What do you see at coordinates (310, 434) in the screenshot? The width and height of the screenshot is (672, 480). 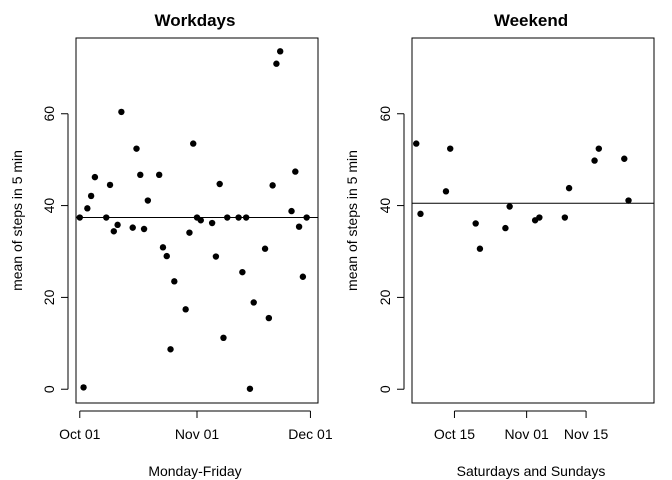 I see `x-tick-label: Dec 01` at bounding box center [310, 434].